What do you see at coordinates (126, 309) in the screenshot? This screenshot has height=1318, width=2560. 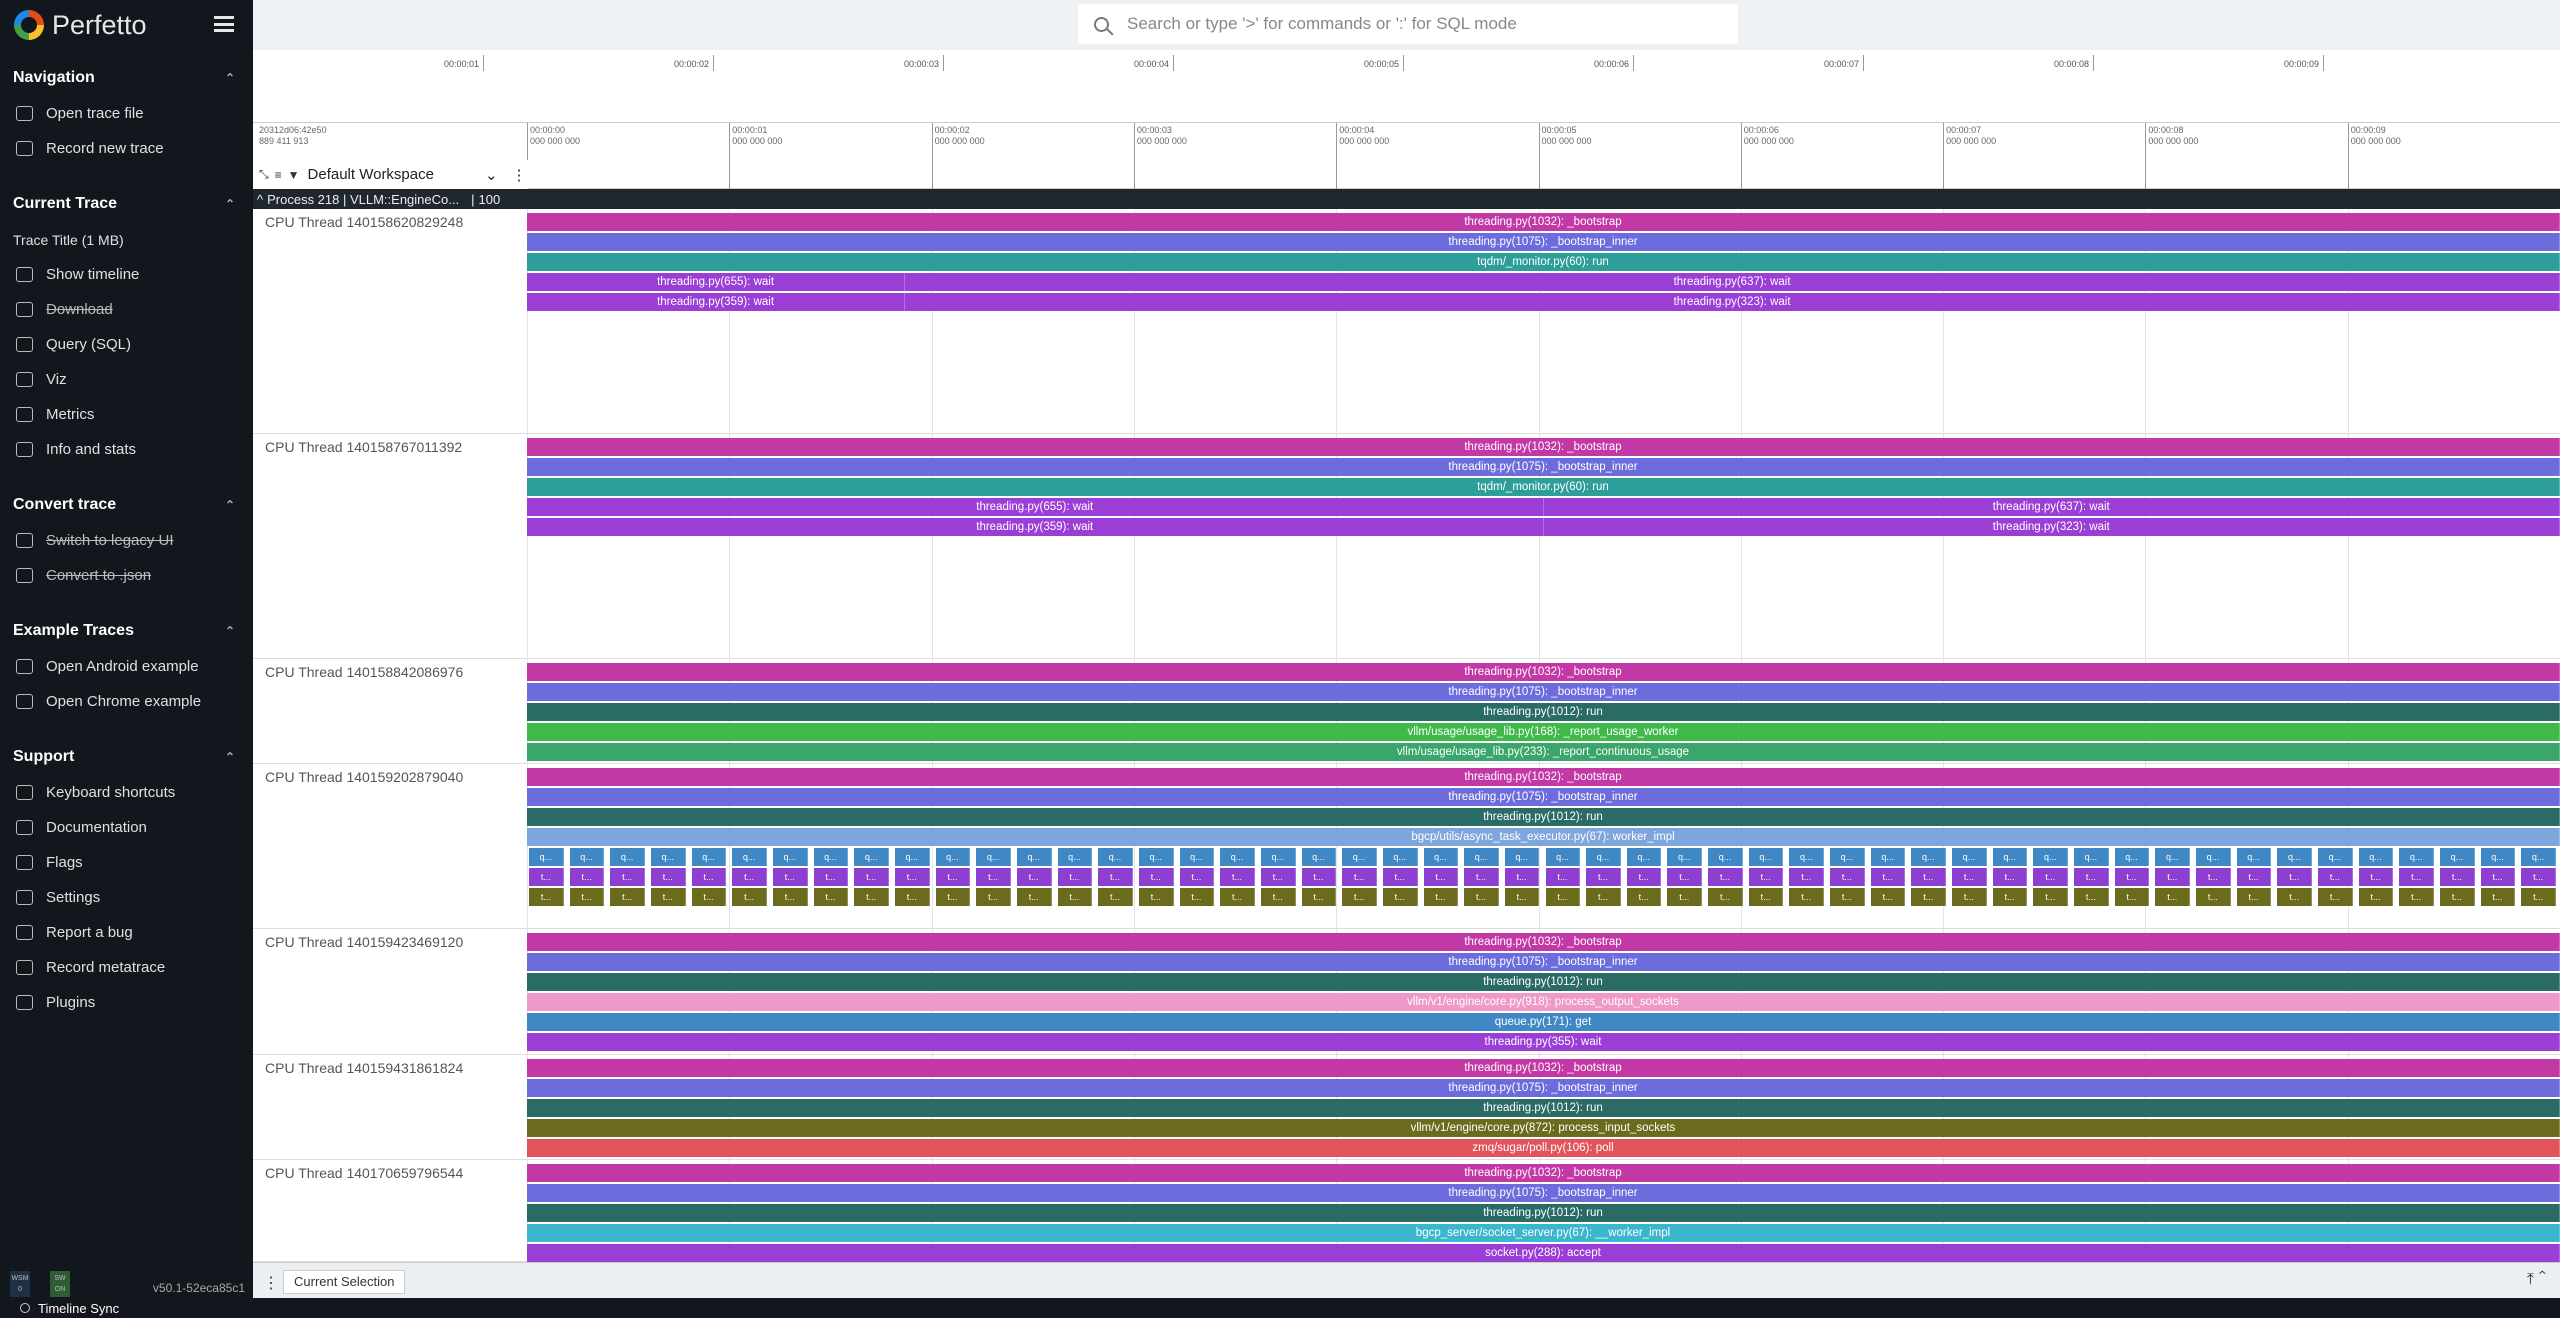 I see `sidebar-item-download: Download` at bounding box center [126, 309].